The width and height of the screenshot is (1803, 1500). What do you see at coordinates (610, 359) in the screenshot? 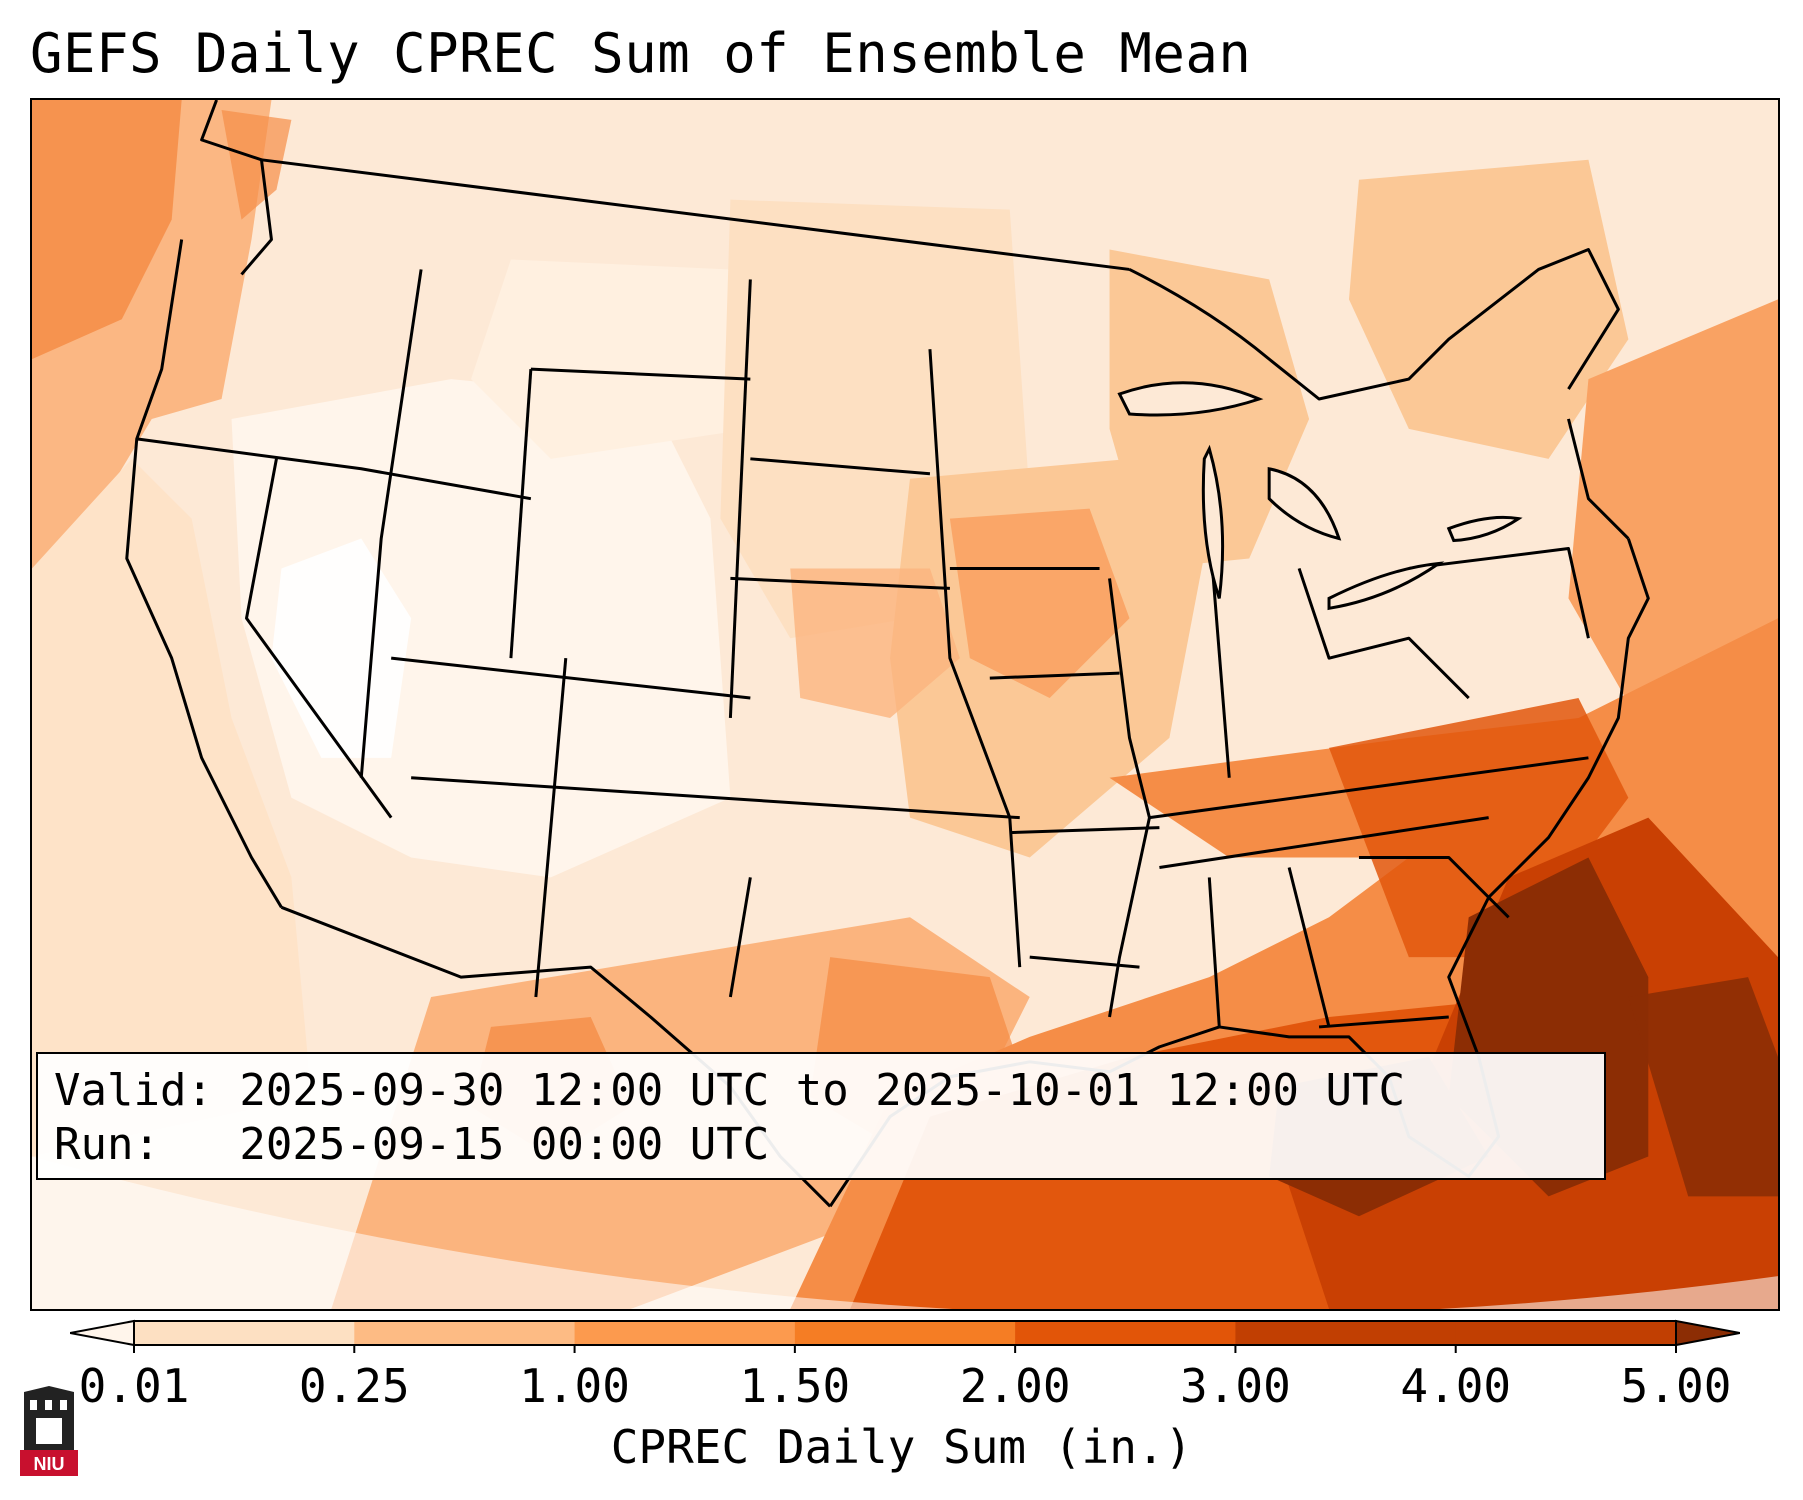
I see `precip-region-northern-rockies` at bounding box center [610, 359].